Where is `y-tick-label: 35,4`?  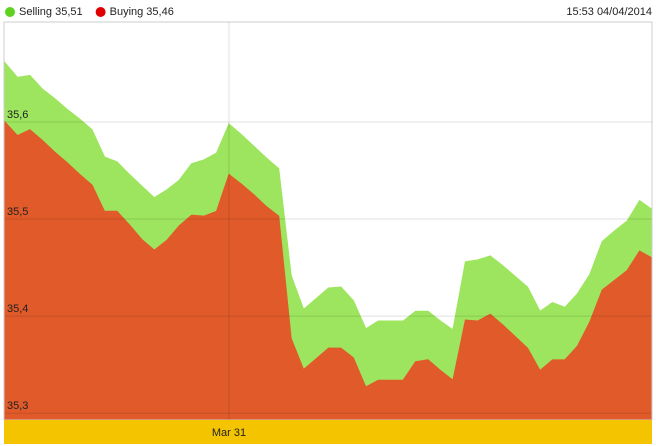 y-tick-label: 35,4 is located at coordinates (17, 309).